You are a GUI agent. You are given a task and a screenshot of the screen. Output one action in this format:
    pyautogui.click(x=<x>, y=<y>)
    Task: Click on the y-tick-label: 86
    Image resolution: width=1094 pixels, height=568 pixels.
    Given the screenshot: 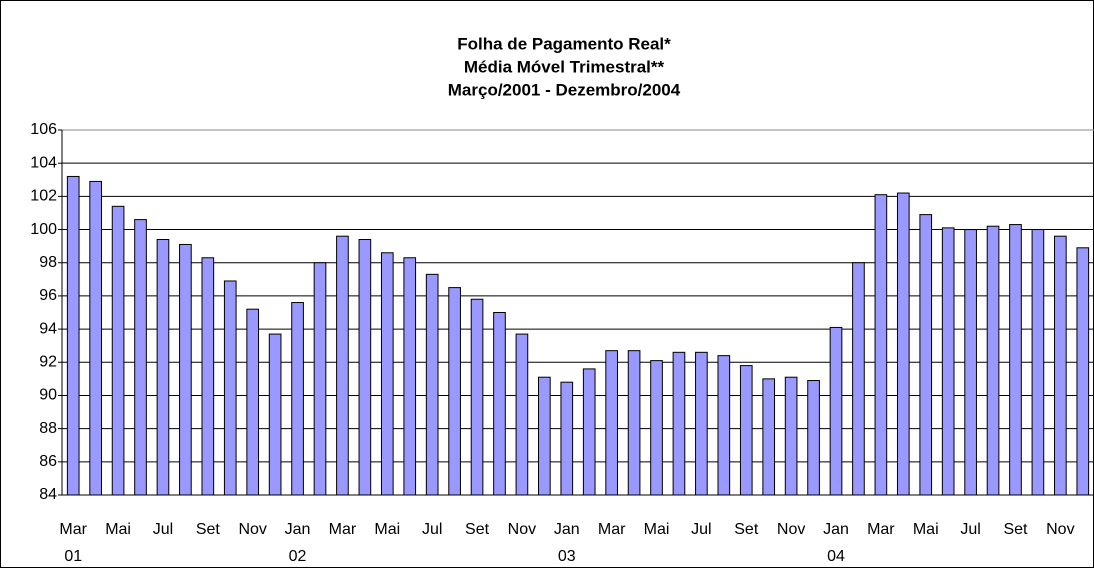 What is the action you would take?
    pyautogui.click(x=48, y=461)
    